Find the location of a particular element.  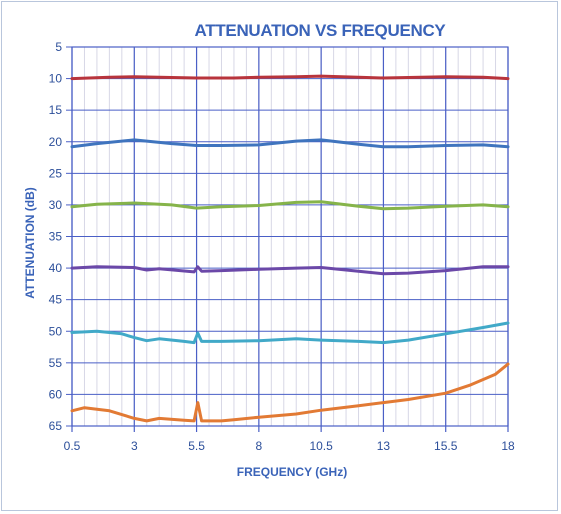

x-tick-label: 15.5 is located at coordinates (446, 446).